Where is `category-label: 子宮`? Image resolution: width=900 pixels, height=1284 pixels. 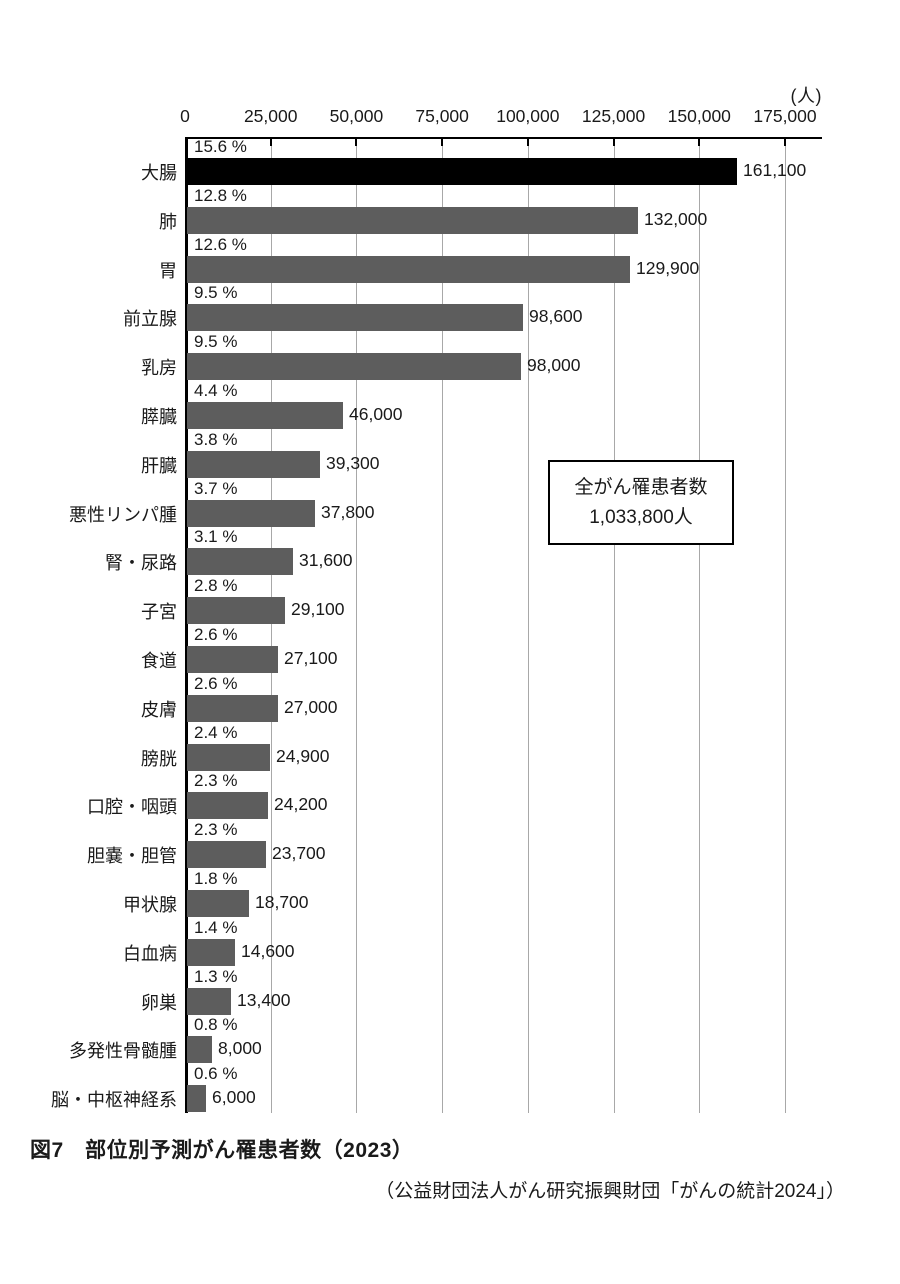 category-label: 子宮 is located at coordinates (159, 612).